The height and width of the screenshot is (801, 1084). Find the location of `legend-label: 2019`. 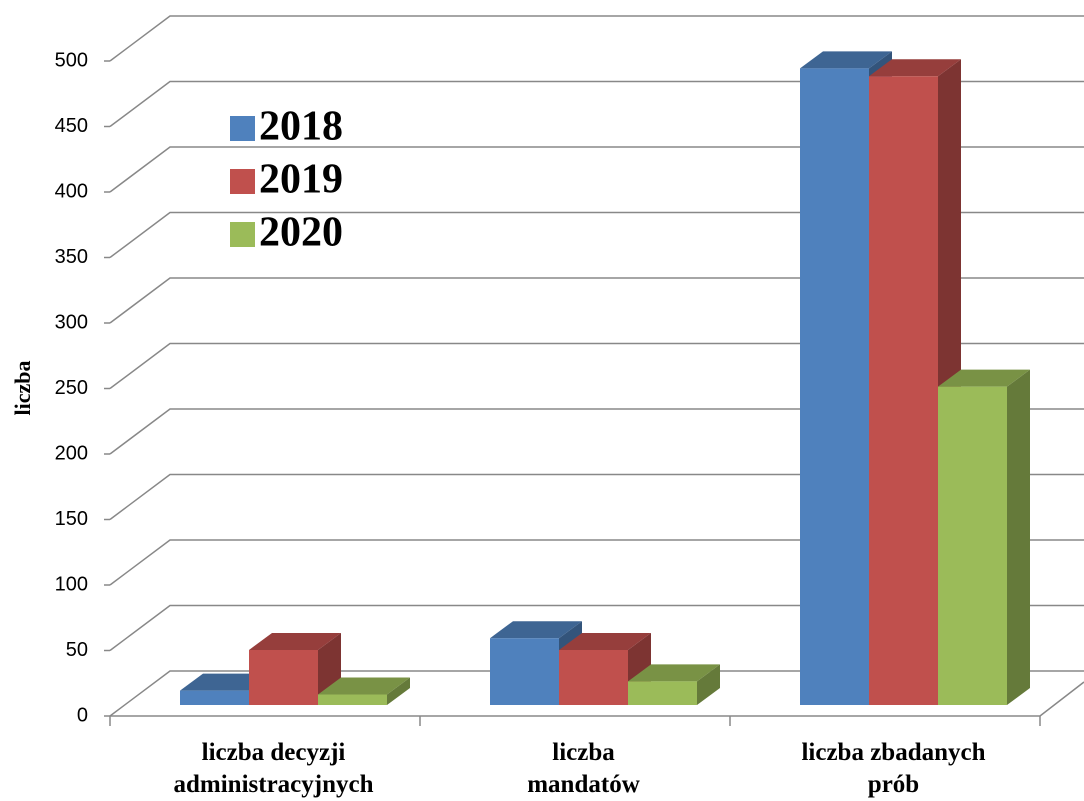

legend-label: 2019 is located at coordinates (301, 180).